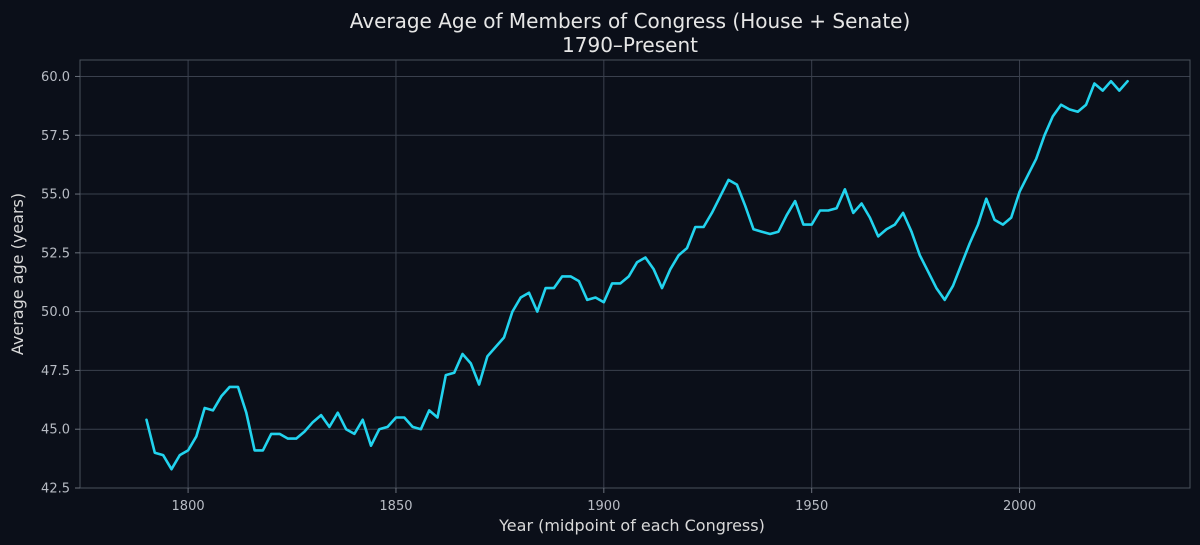  Describe the element at coordinates (630, 45) in the screenshot. I see `chart-subtitle: 1790–Present` at that location.